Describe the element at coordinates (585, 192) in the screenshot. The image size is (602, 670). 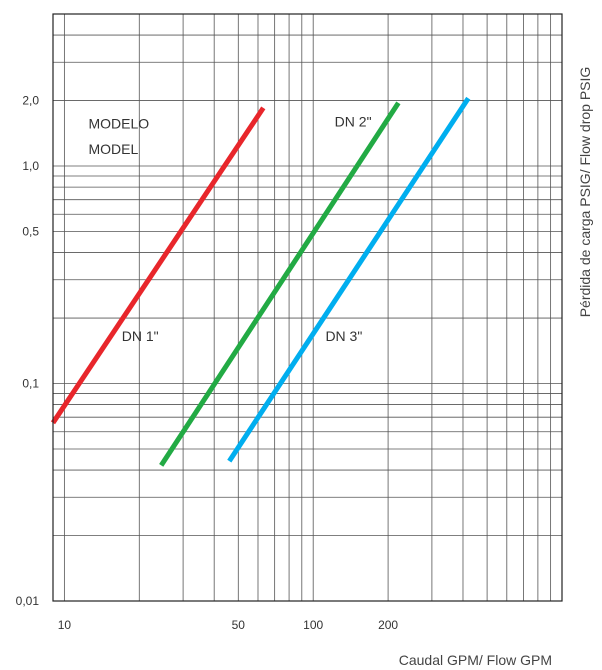
I see `y-axis-title: Pérdida de carga PSIG/ Flow drop PSIG` at that location.